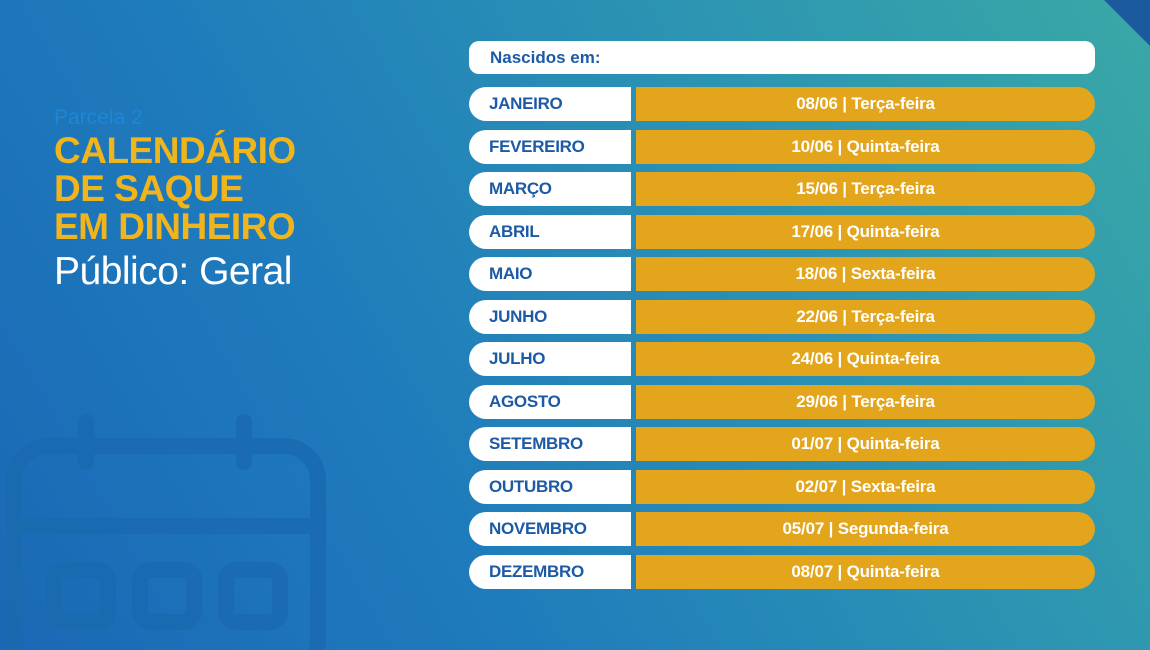  What do you see at coordinates (865, 359) in the screenshot?
I see `date-cell: 24/06 | Quinta-feira` at bounding box center [865, 359].